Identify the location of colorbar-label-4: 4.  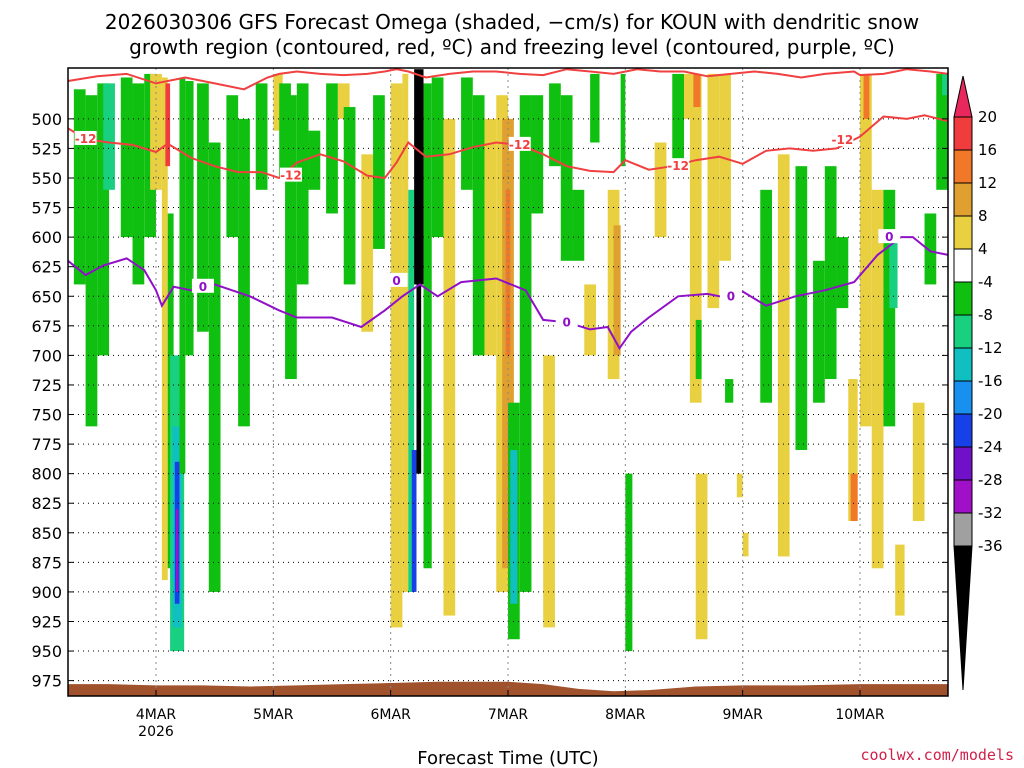
(983, 249).